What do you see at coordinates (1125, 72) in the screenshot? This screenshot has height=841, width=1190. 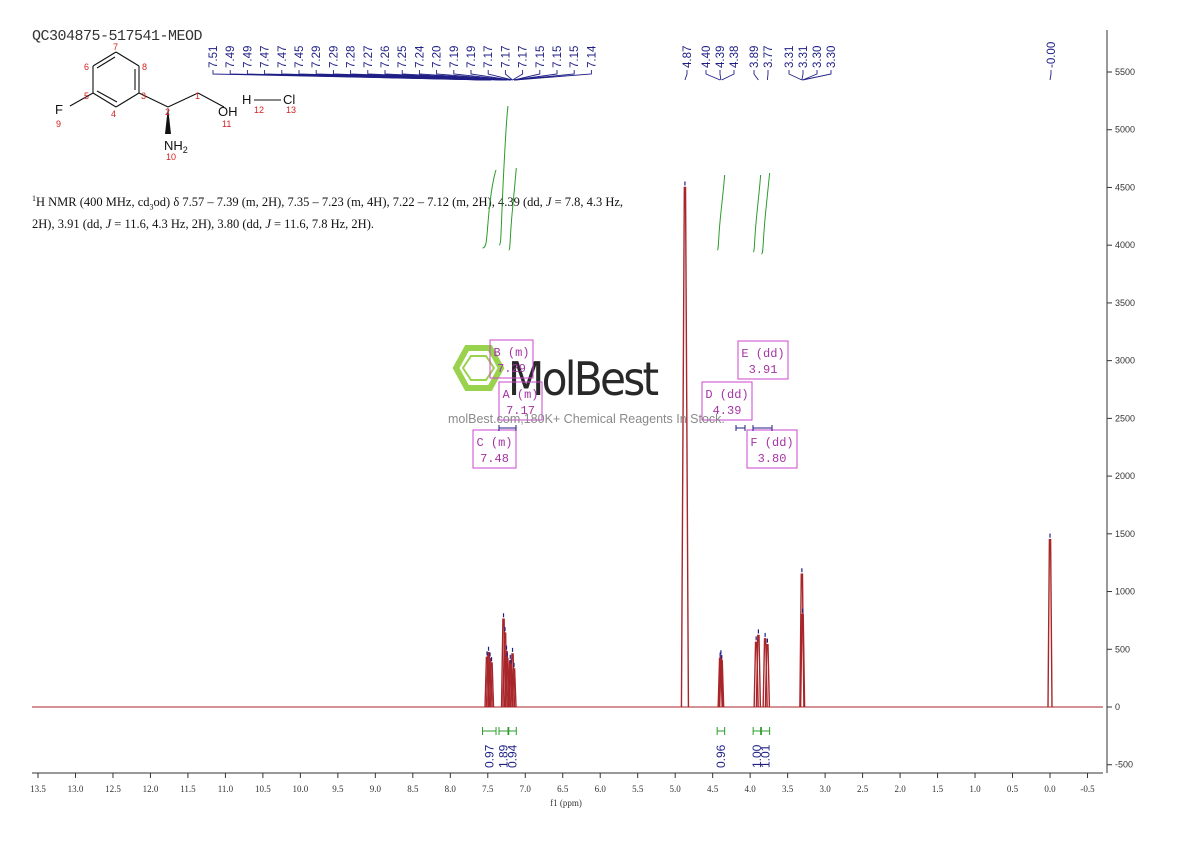 I see `y-tick-label: 5500` at bounding box center [1125, 72].